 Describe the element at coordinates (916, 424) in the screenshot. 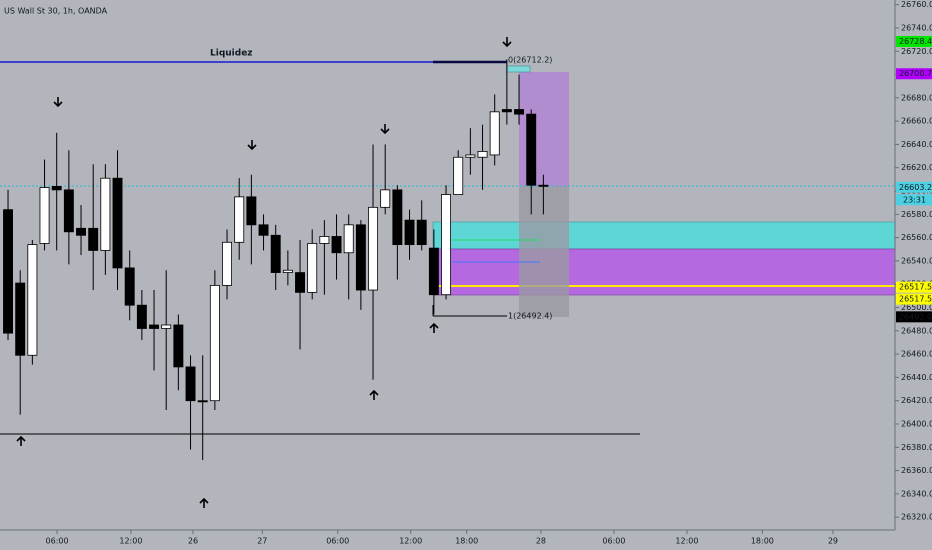

I see `y-tick-label: 26400.0` at that location.